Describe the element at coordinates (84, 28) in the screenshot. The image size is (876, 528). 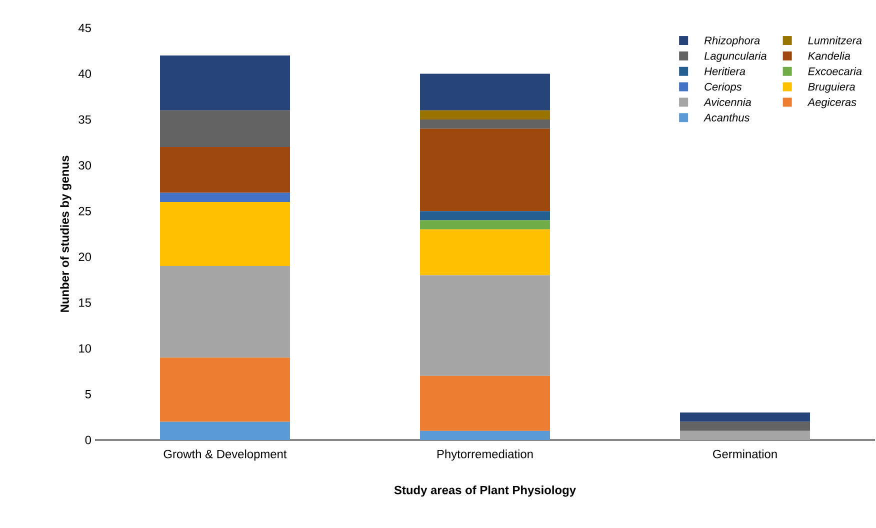
I see `y-tick-label: 45` at that location.